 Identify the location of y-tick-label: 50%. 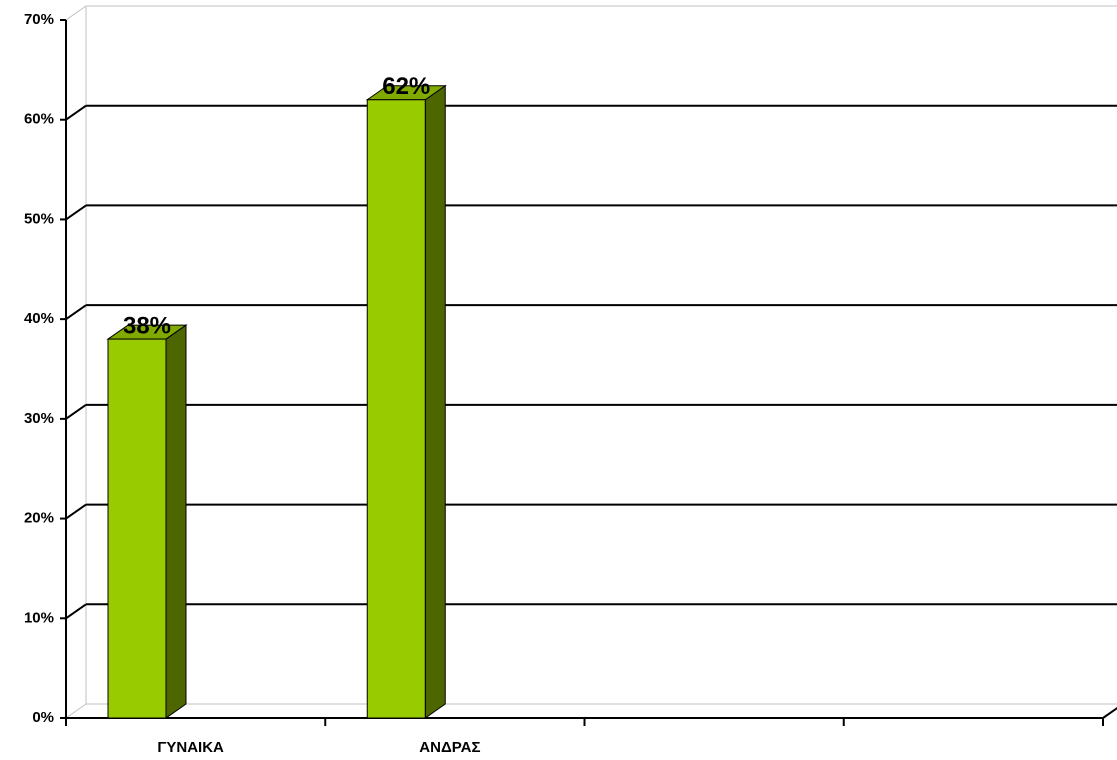
(39, 218).